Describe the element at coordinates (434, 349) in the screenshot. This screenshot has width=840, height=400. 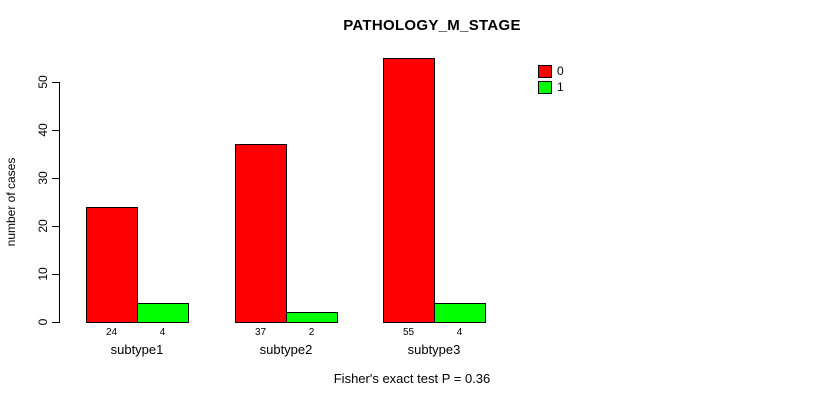
I see `category-label-subtype3: subtype3` at that location.